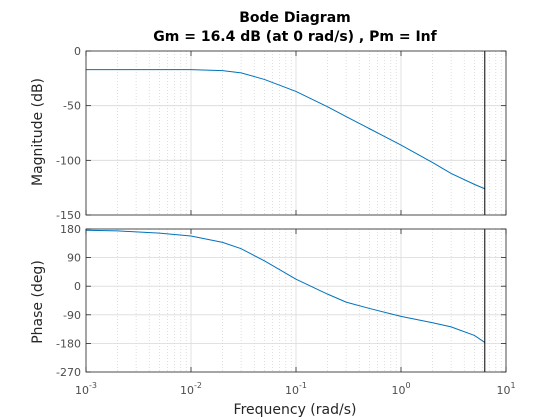 The image size is (560, 420). Describe the element at coordinates (400, 389) in the screenshot. I see `frequency-xtick-label: 10⁰` at that location.